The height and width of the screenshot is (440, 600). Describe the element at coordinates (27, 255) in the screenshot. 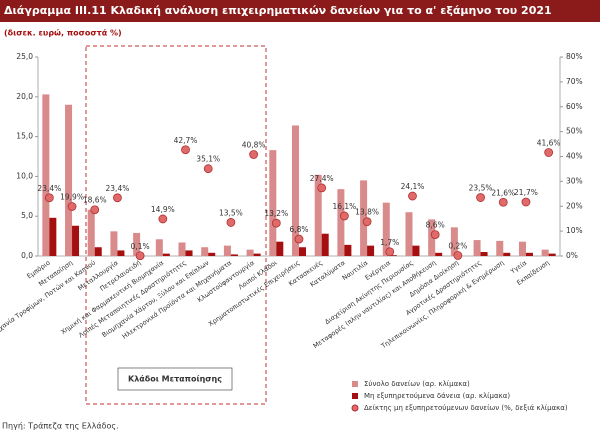

I see `y-tick-label: 0,0` at that location.